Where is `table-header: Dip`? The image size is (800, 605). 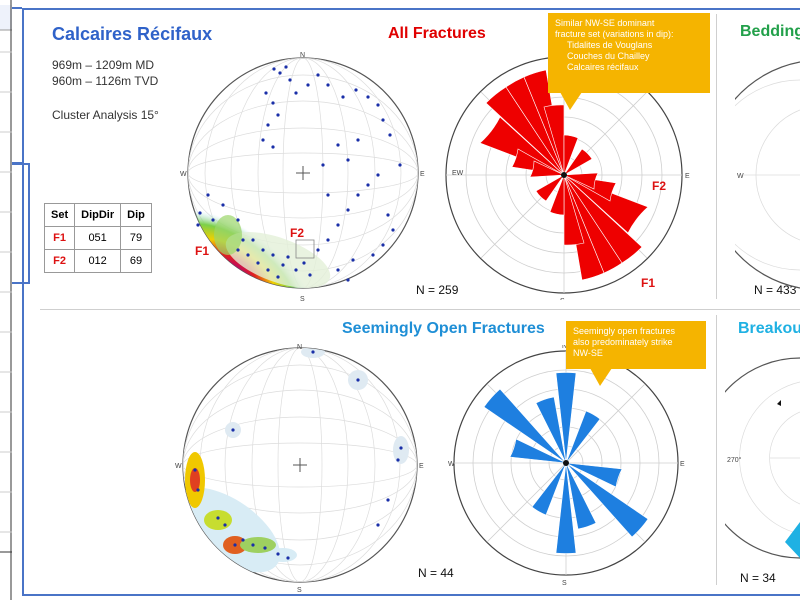 table-header: Dip is located at coordinates (136, 215).